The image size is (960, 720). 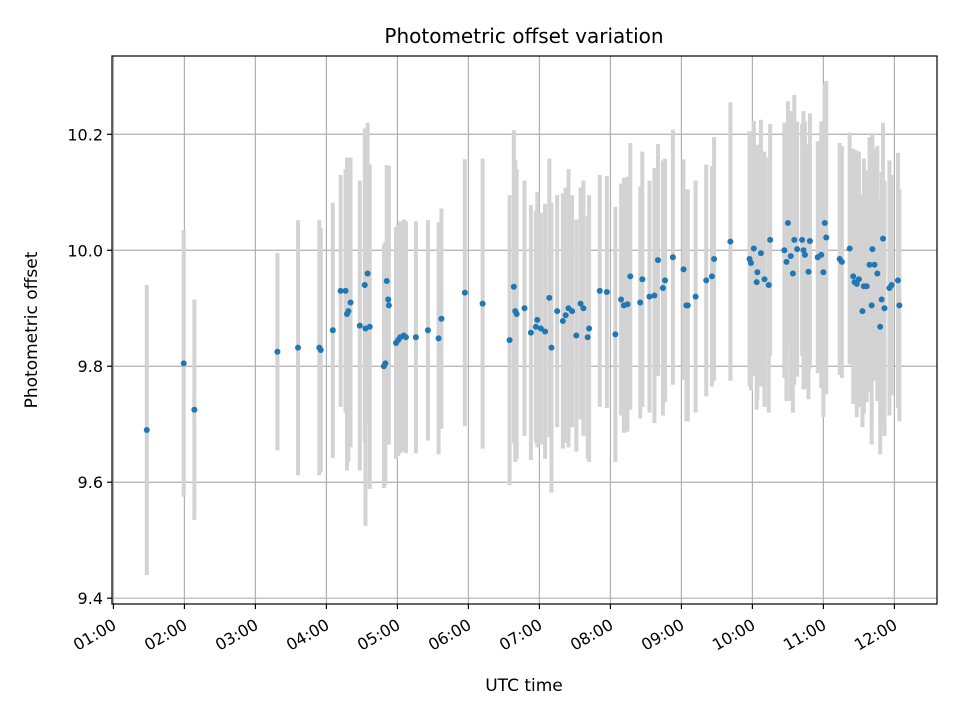 What do you see at coordinates (524, 686) in the screenshot?
I see `x-axis-title: UTC time` at bounding box center [524, 686].